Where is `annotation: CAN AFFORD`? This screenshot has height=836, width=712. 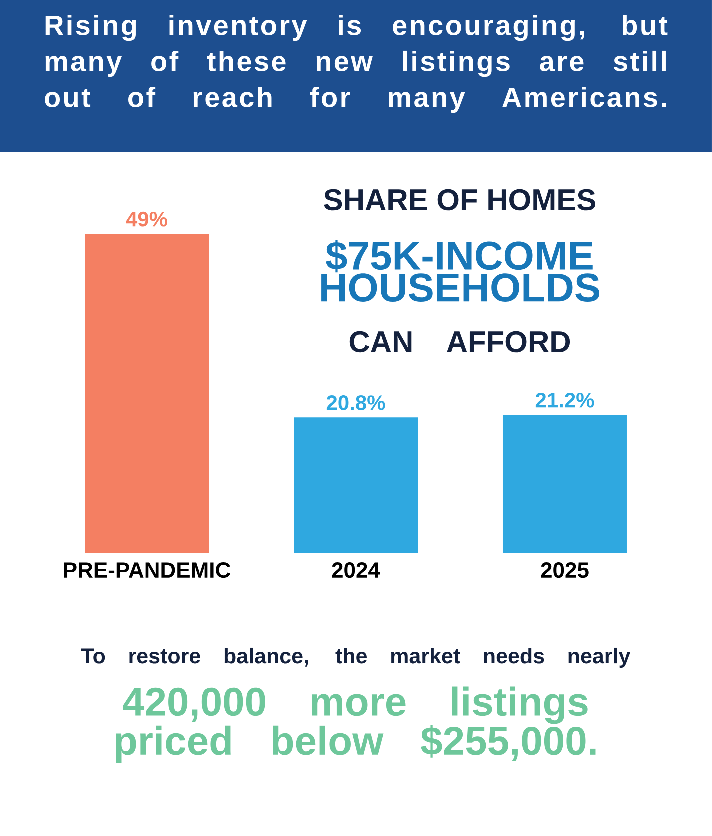
annotation: CAN AFFORD is located at coordinates (460, 342).